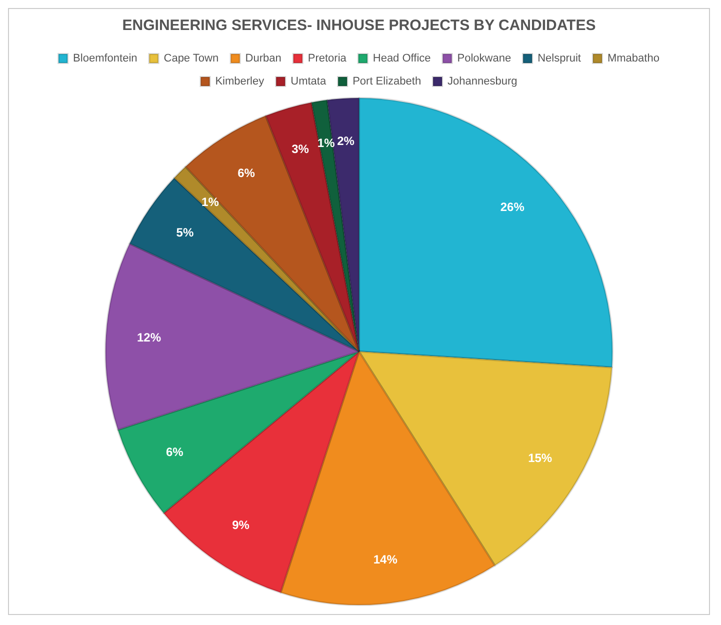  I want to click on legend-label: Cape Town, so click(191, 58).